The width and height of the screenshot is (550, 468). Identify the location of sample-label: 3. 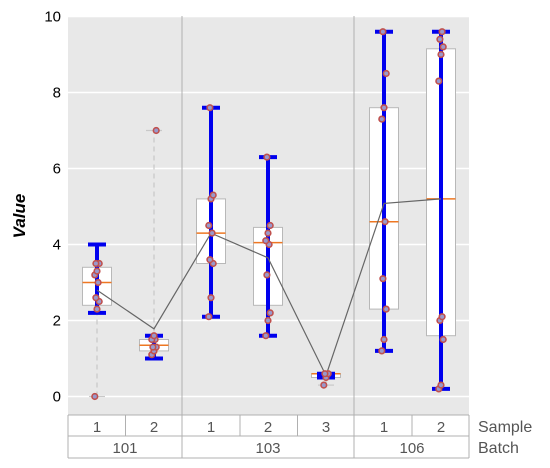
(326, 427).